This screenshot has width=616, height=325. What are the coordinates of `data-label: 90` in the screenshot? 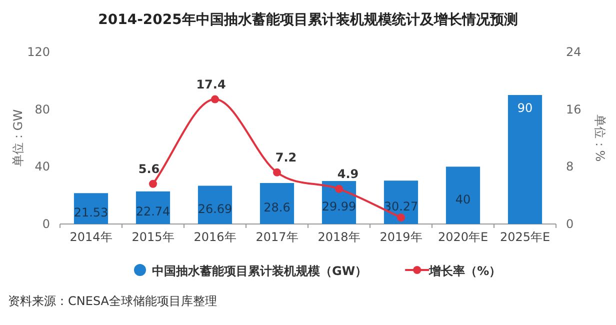 It's located at (525, 108).